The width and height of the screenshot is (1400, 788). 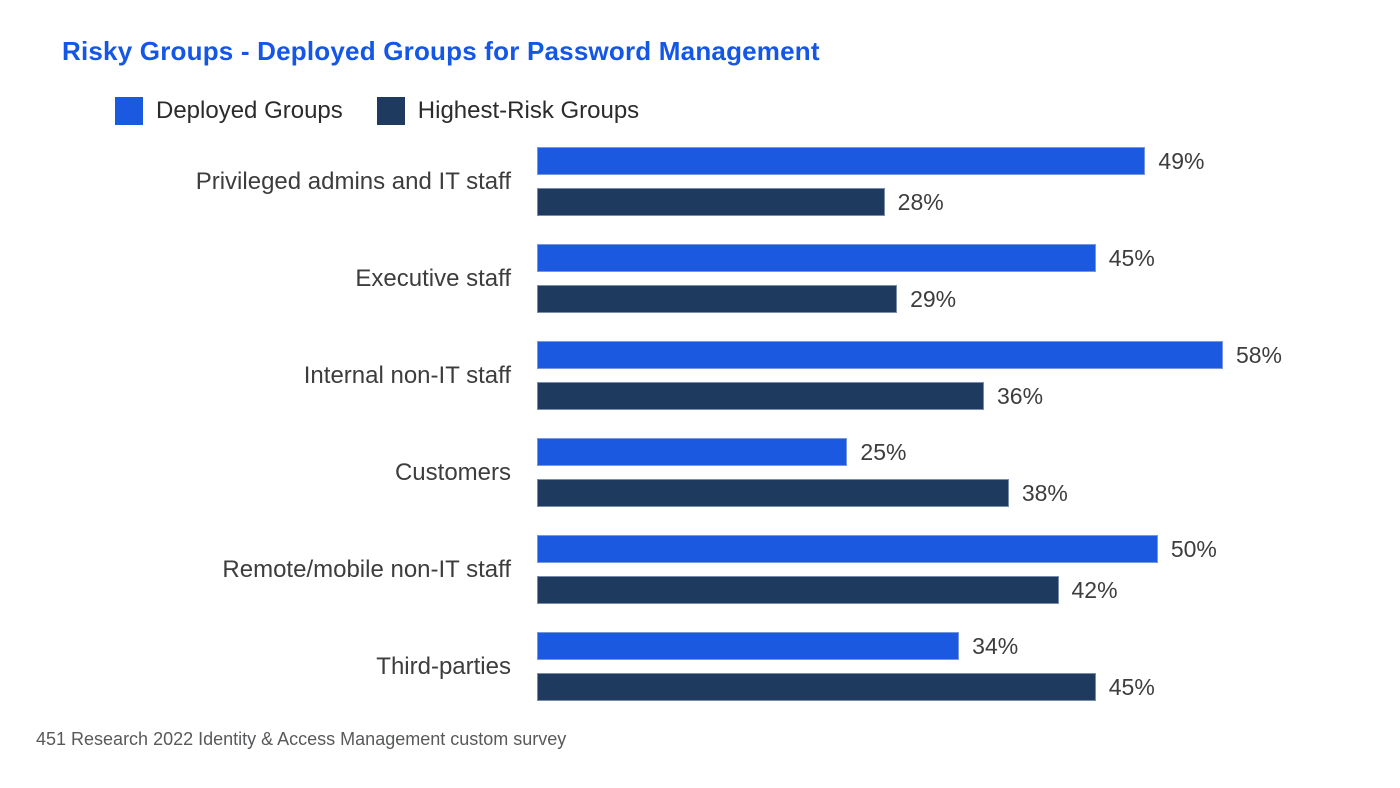 I want to click on risk-bar-line: 29%, so click(x=909, y=299).